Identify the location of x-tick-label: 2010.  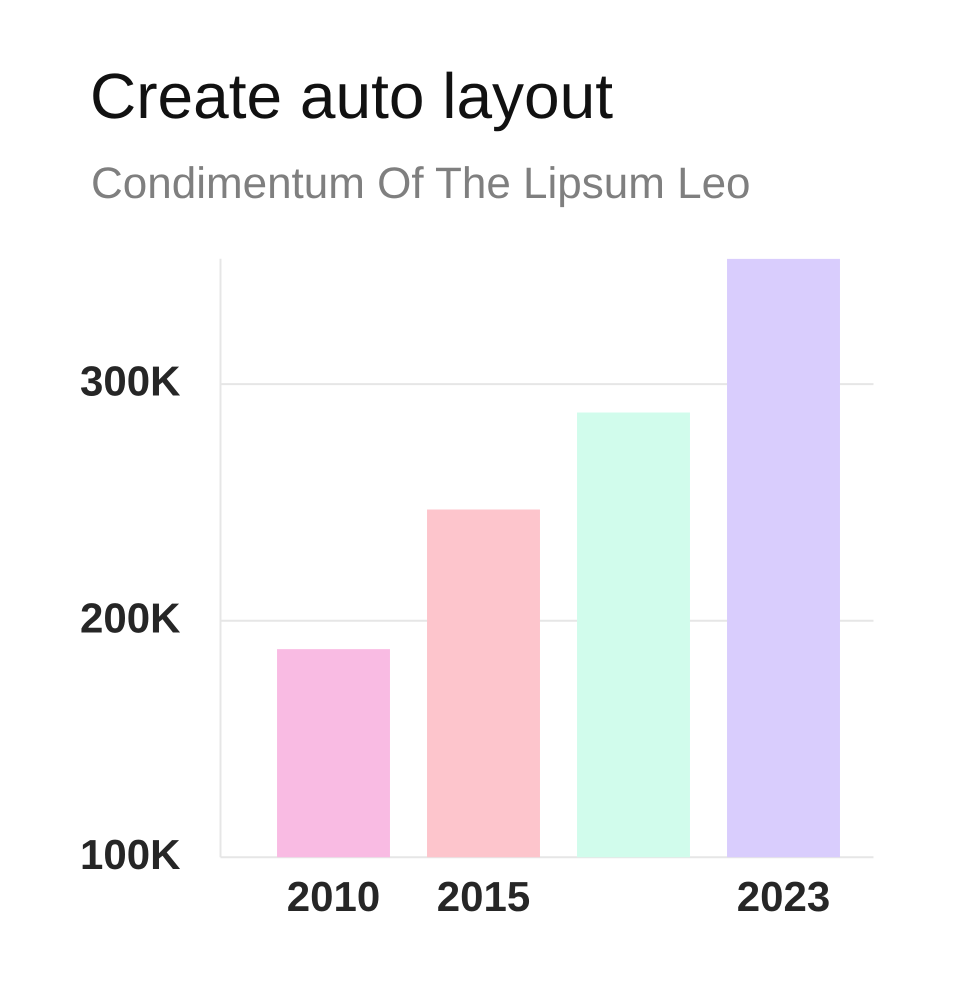
(333, 896).